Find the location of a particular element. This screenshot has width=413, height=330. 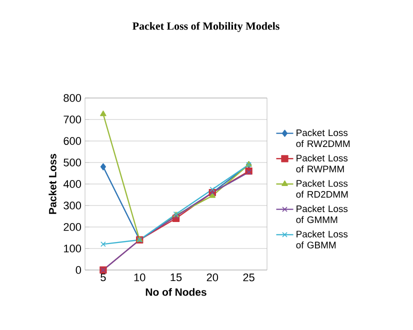

legend-label: Packet Loss of RW2DMM is located at coordinates (323, 138).